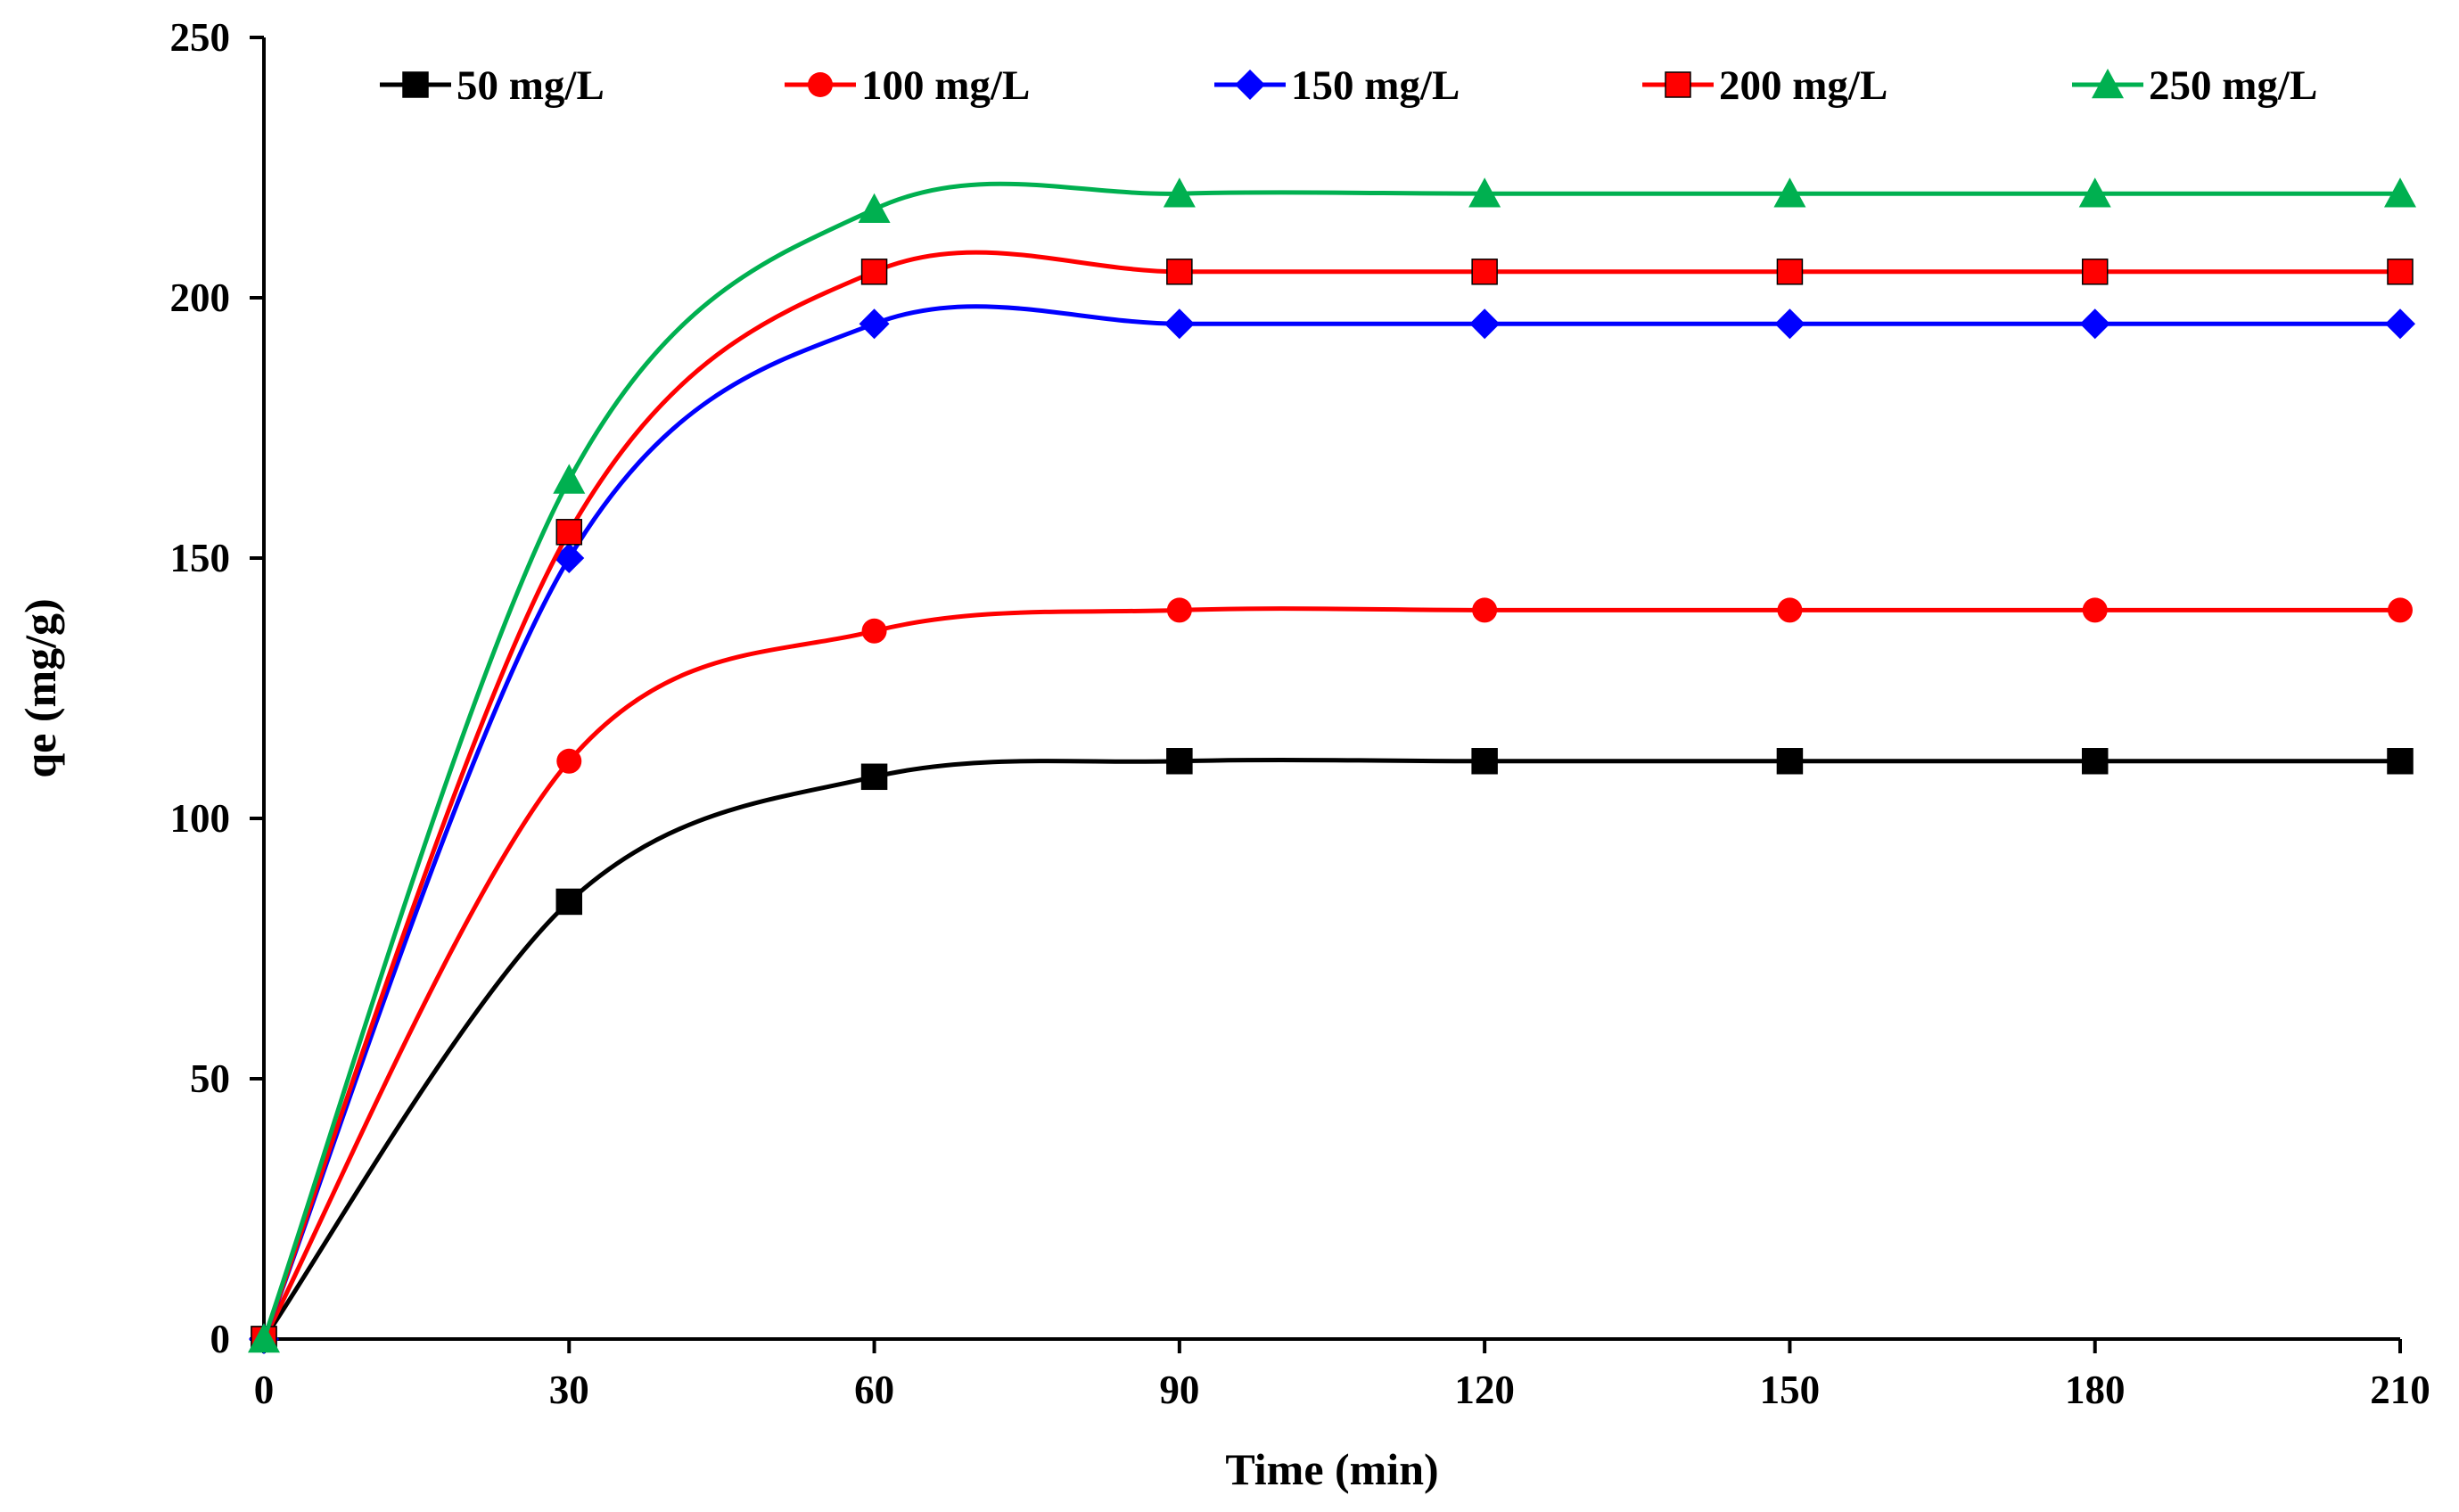 This screenshot has width=2459, height=1512. I want to click on legend-item: 150 mg/L, so click(1337, 85).